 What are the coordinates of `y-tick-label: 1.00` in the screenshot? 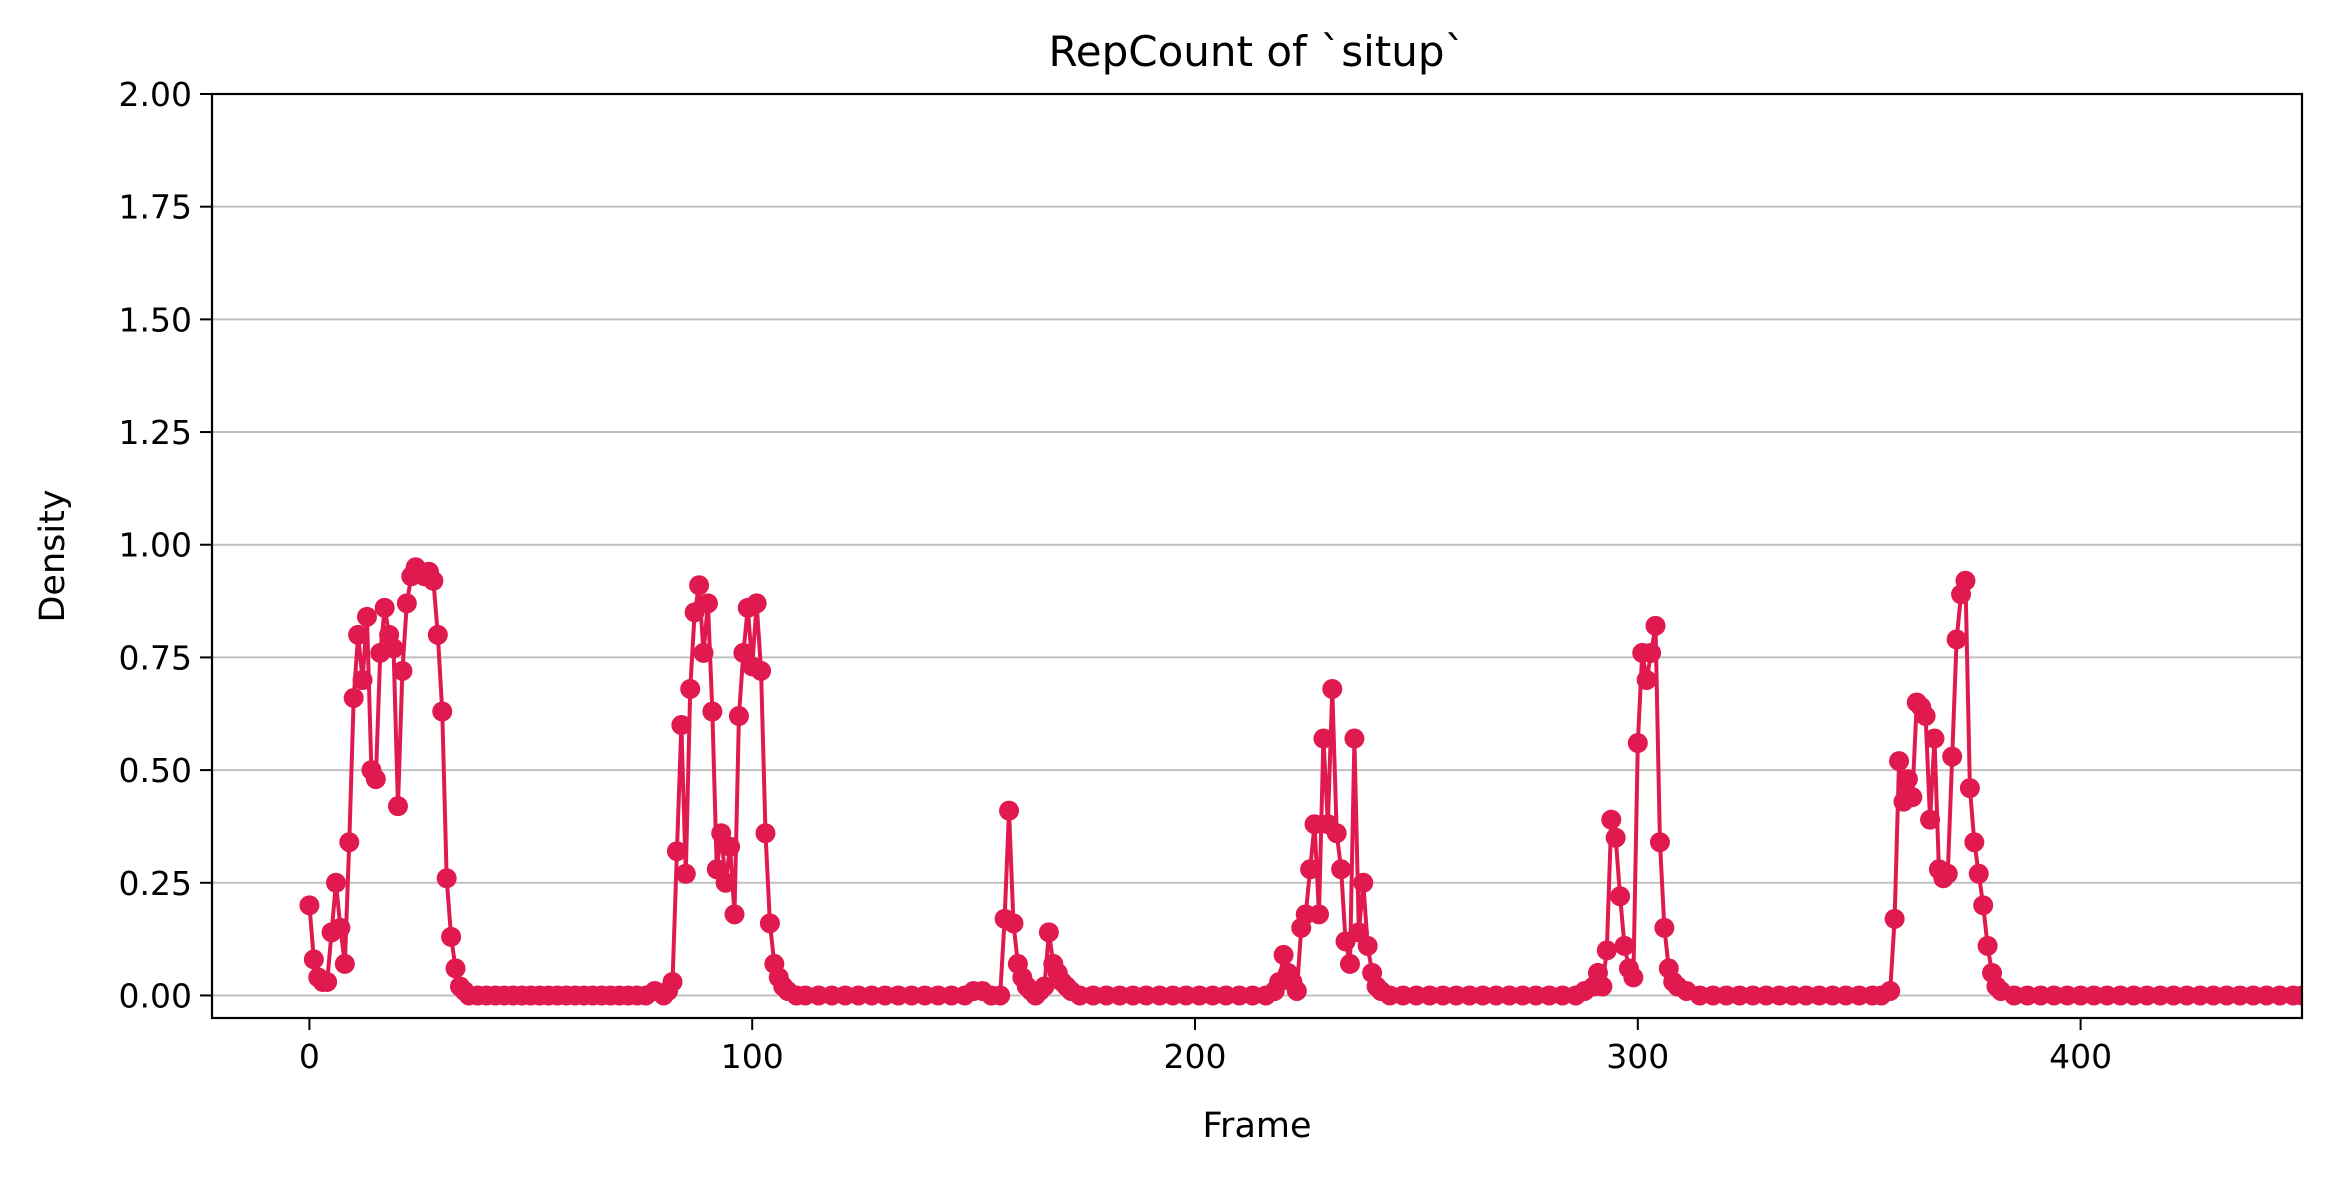 It's located at (155, 545).